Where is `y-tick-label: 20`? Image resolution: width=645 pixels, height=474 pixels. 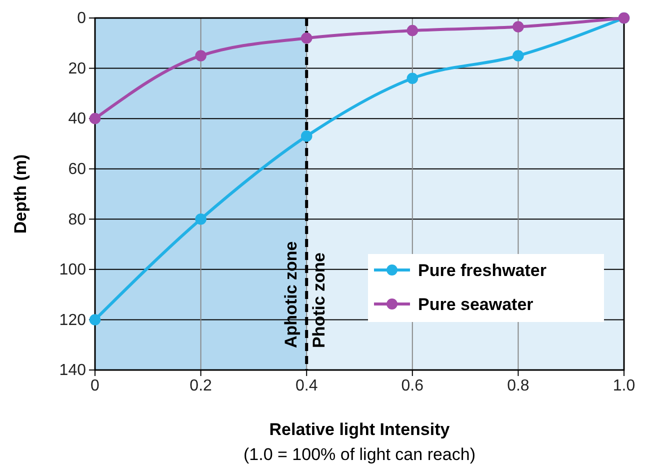
y-tick-label: 20 is located at coordinates (77, 69).